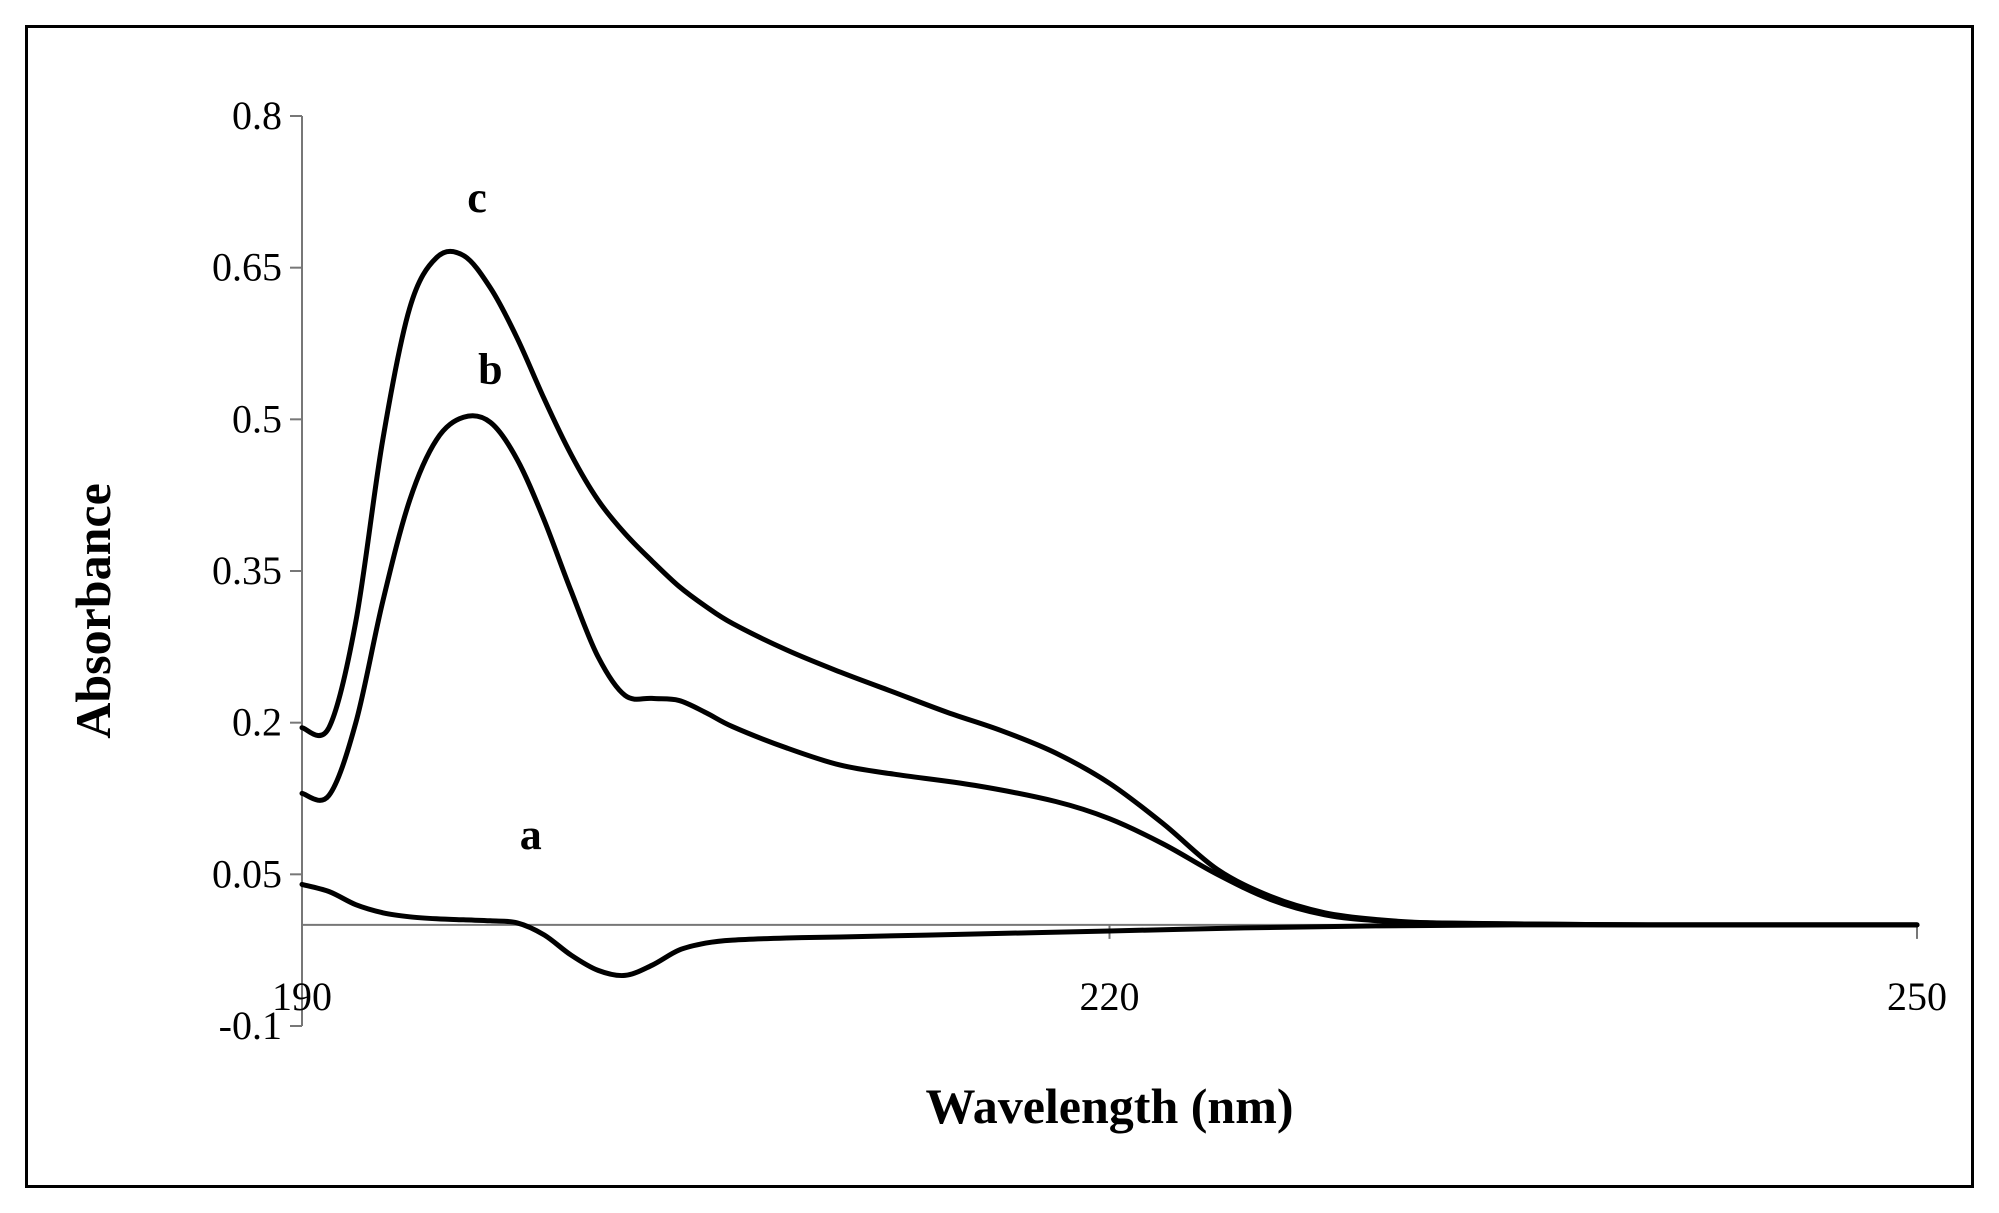  Describe the element at coordinates (93, 611) in the screenshot. I see `y-axis-title: Absorbance` at that location.